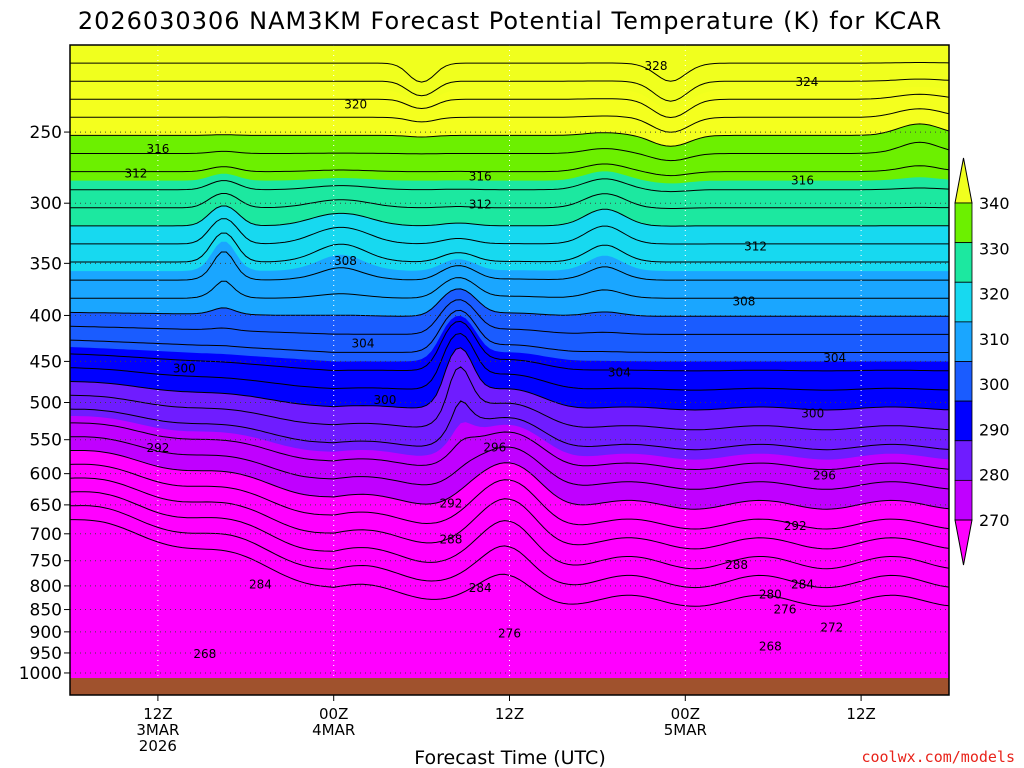 The height and width of the screenshot is (768, 1024). Describe the element at coordinates (963, 180) in the screenshot. I see `colorbar-over-arrow` at that location.